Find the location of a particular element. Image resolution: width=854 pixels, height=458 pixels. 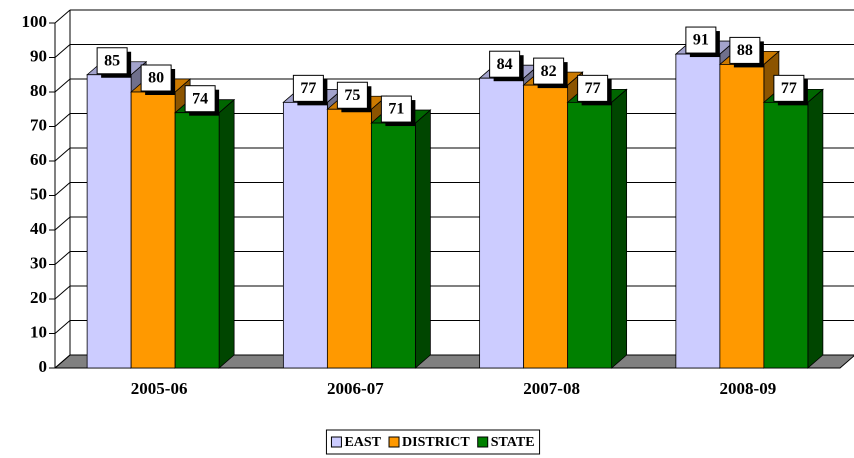

y-tick-label: 0 is located at coordinates (43, 366).